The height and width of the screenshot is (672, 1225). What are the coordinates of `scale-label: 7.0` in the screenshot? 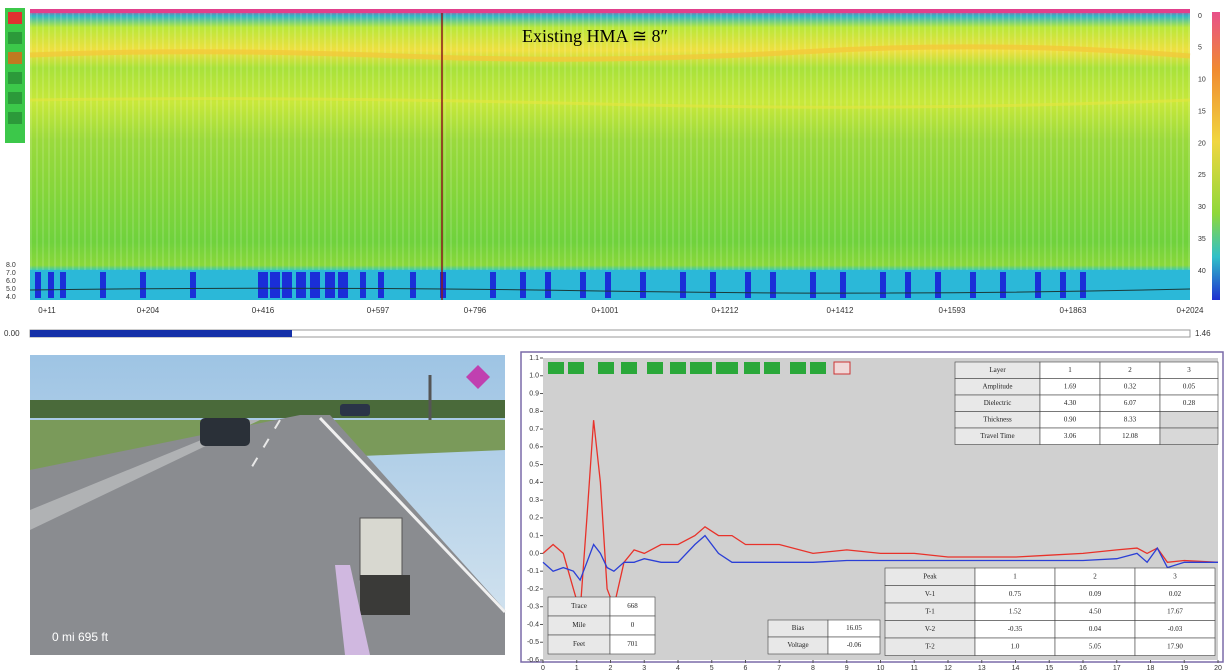 It's located at (11, 273).